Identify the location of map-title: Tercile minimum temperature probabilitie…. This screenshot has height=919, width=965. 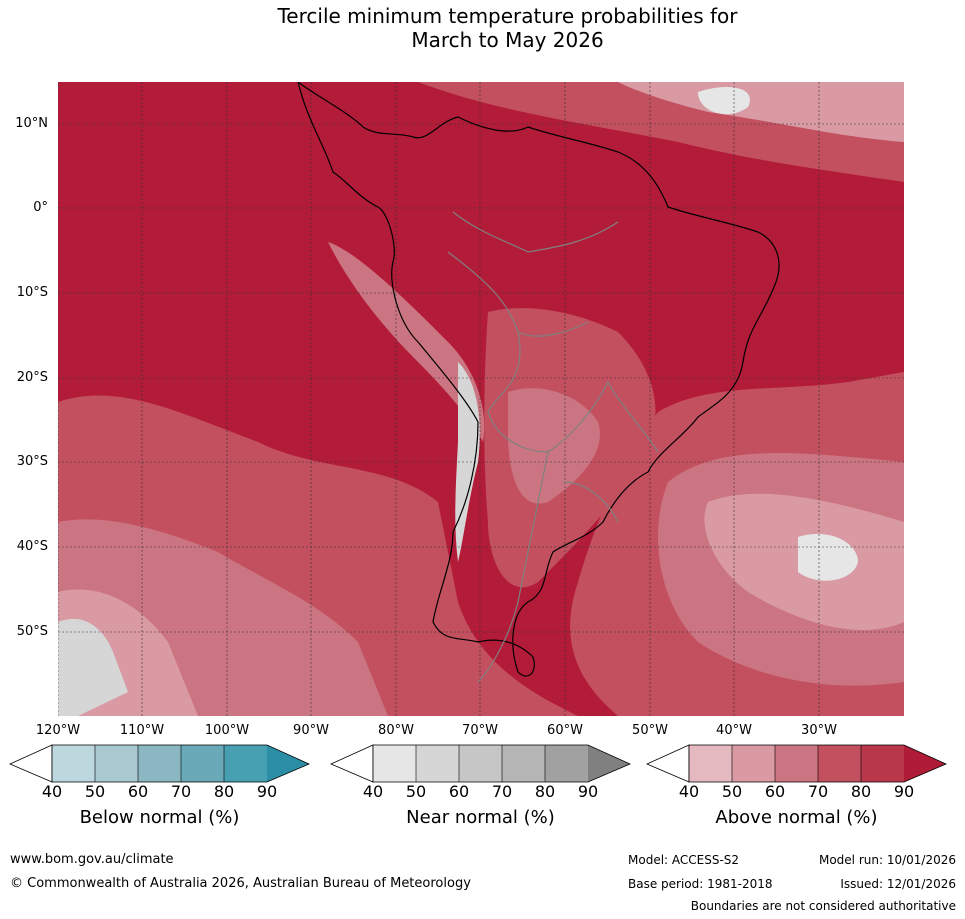
(482, 28).